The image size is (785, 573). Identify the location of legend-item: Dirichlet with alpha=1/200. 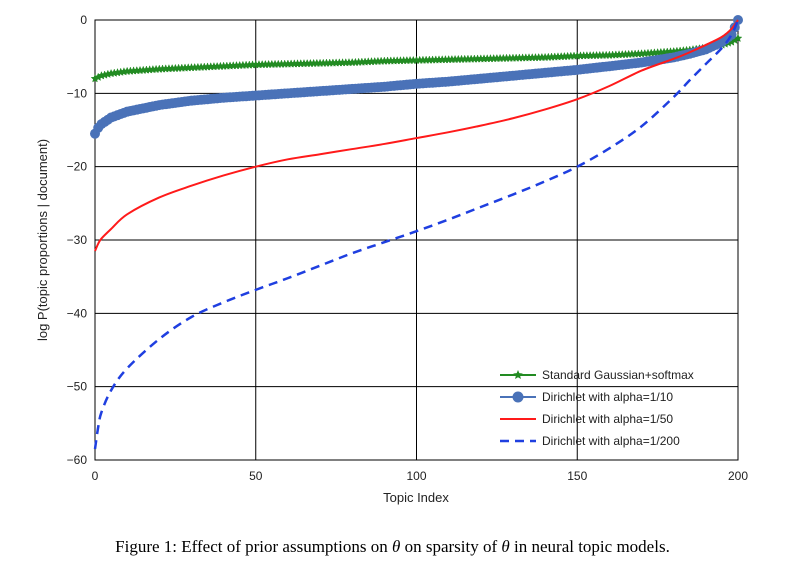
(590, 441).